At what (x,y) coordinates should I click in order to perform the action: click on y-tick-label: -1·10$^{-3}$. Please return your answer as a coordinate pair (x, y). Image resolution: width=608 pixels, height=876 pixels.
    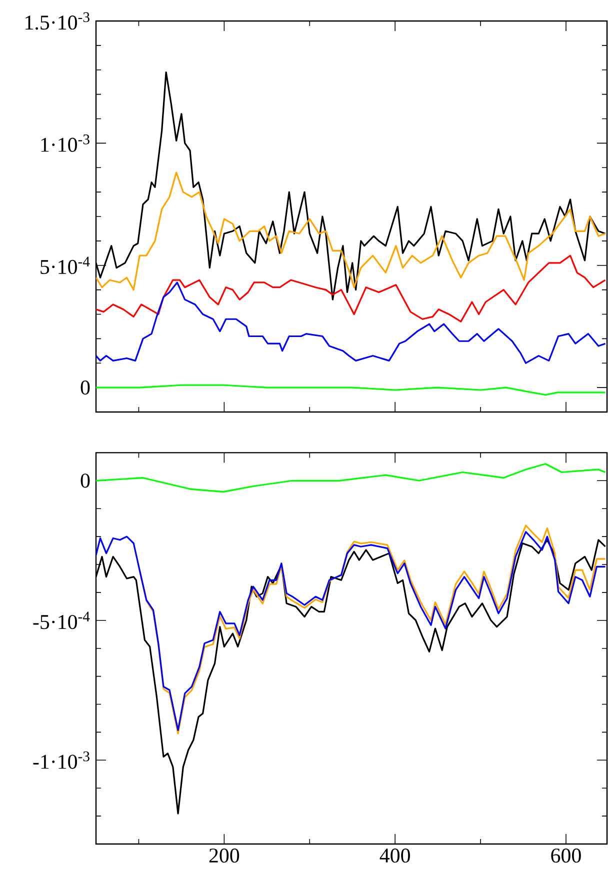
    Looking at the image, I should click on (61, 760).